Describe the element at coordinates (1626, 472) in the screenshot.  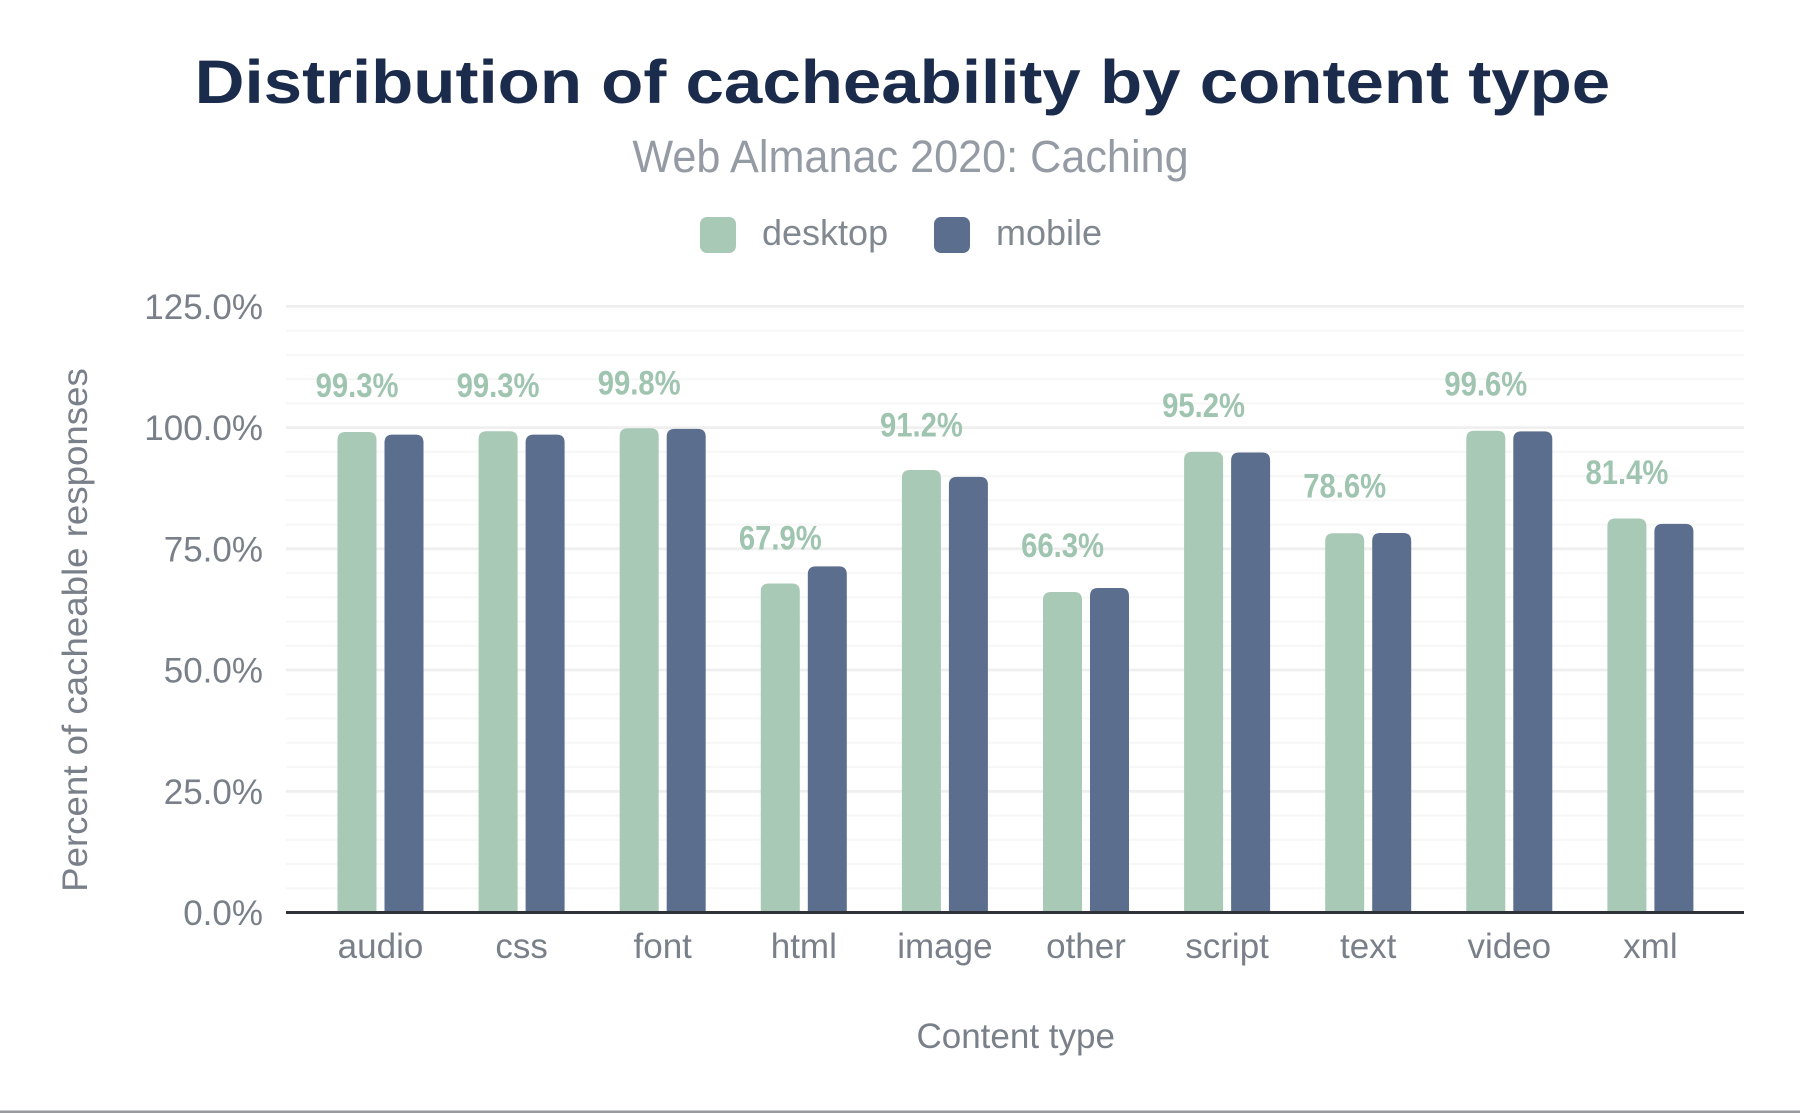
I see `svg-text: 81.4%` at that location.